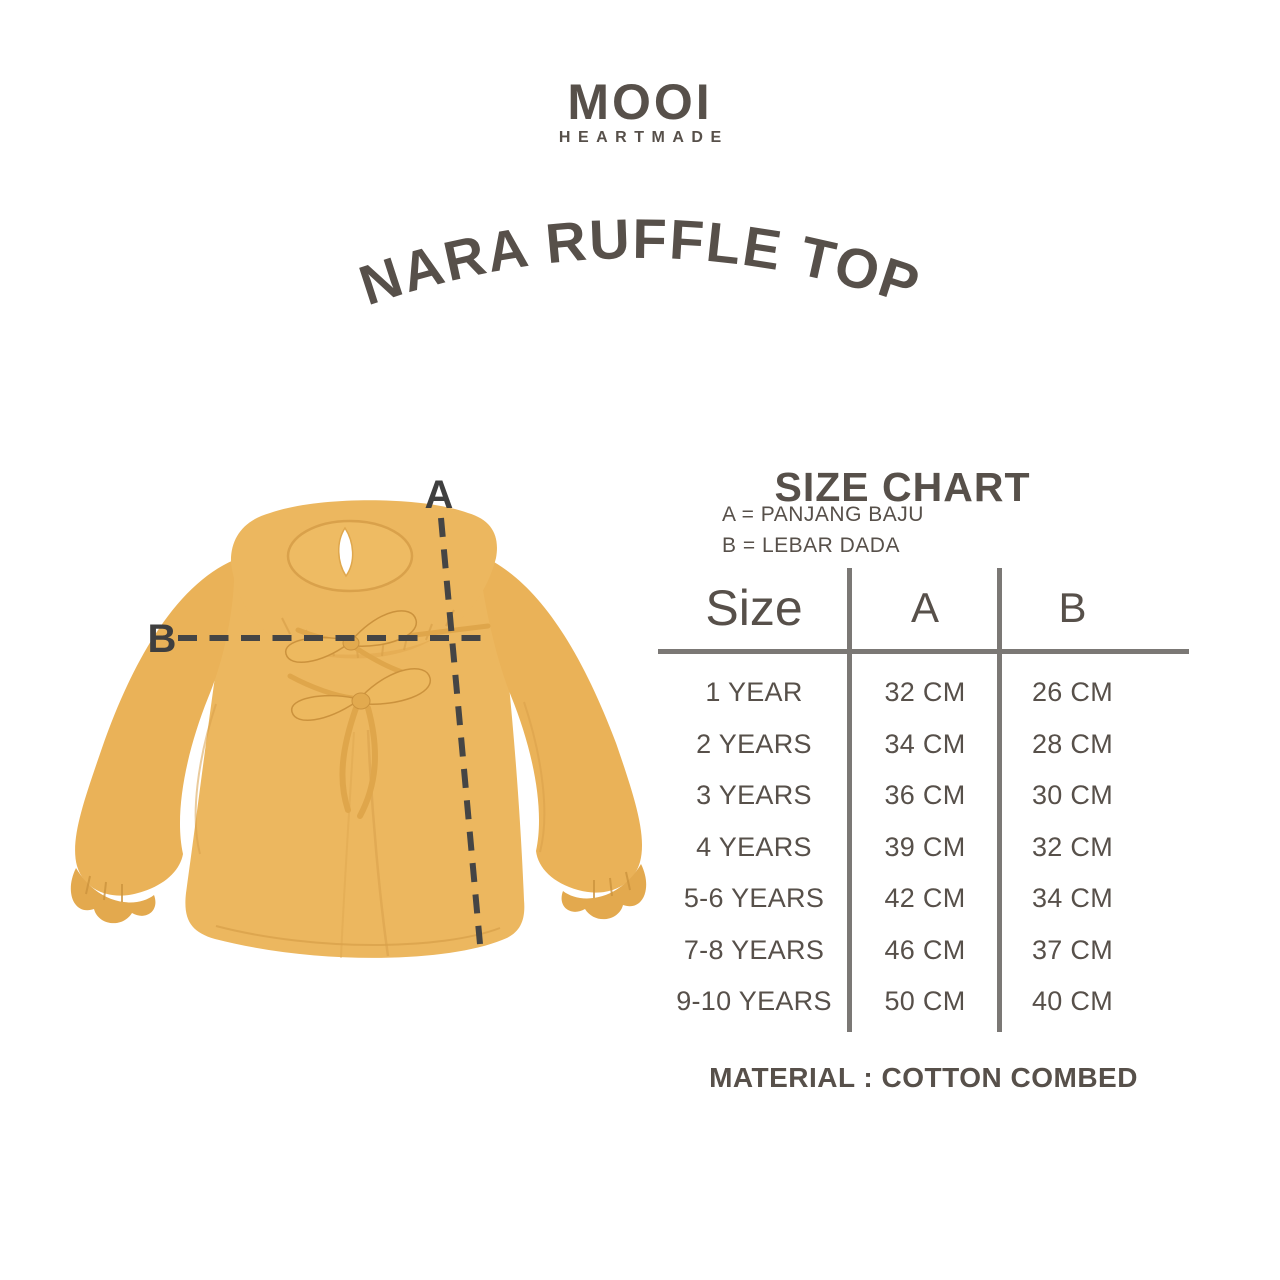  What do you see at coordinates (643, 137) in the screenshot?
I see `brand-subtitle: HEARTMADE` at bounding box center [643, 137].